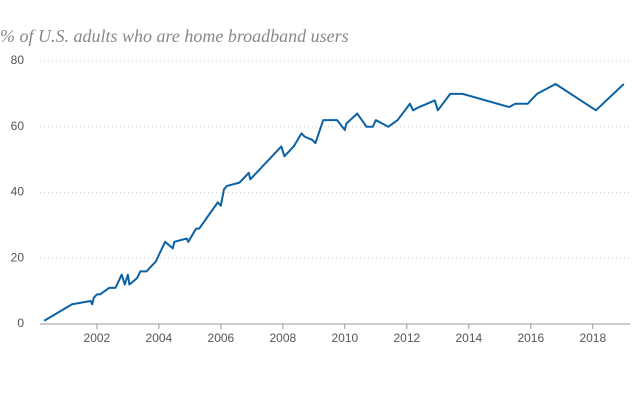 Image resolution: width=640 pixels, height=400 pixels. I want to click on x-tick-label: 2008, so click(283, 338).